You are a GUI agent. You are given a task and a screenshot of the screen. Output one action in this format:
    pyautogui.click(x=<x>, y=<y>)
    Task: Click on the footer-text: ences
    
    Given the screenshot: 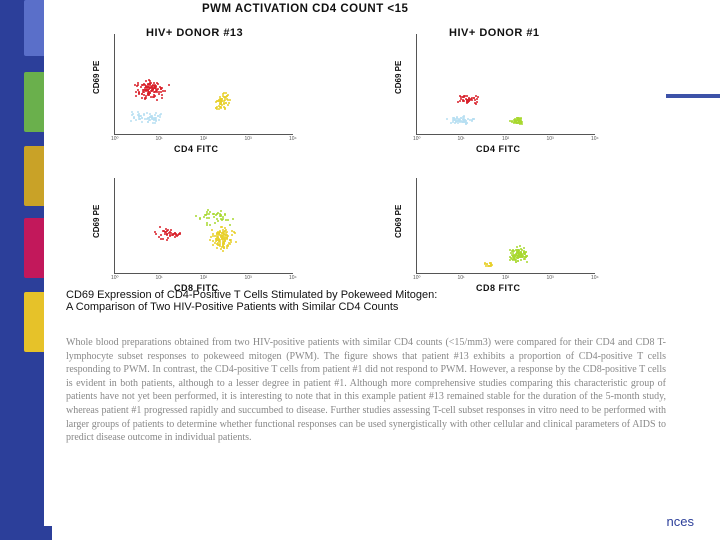 What is the action you would take?
    pyautogui.click(x=676, y=521)
    